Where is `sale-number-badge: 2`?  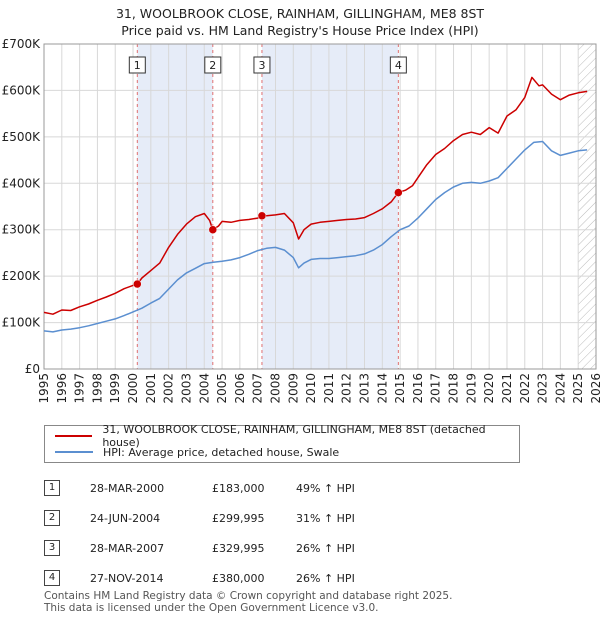
sale-number-badge: 2 is located at coordinates (52, 518).